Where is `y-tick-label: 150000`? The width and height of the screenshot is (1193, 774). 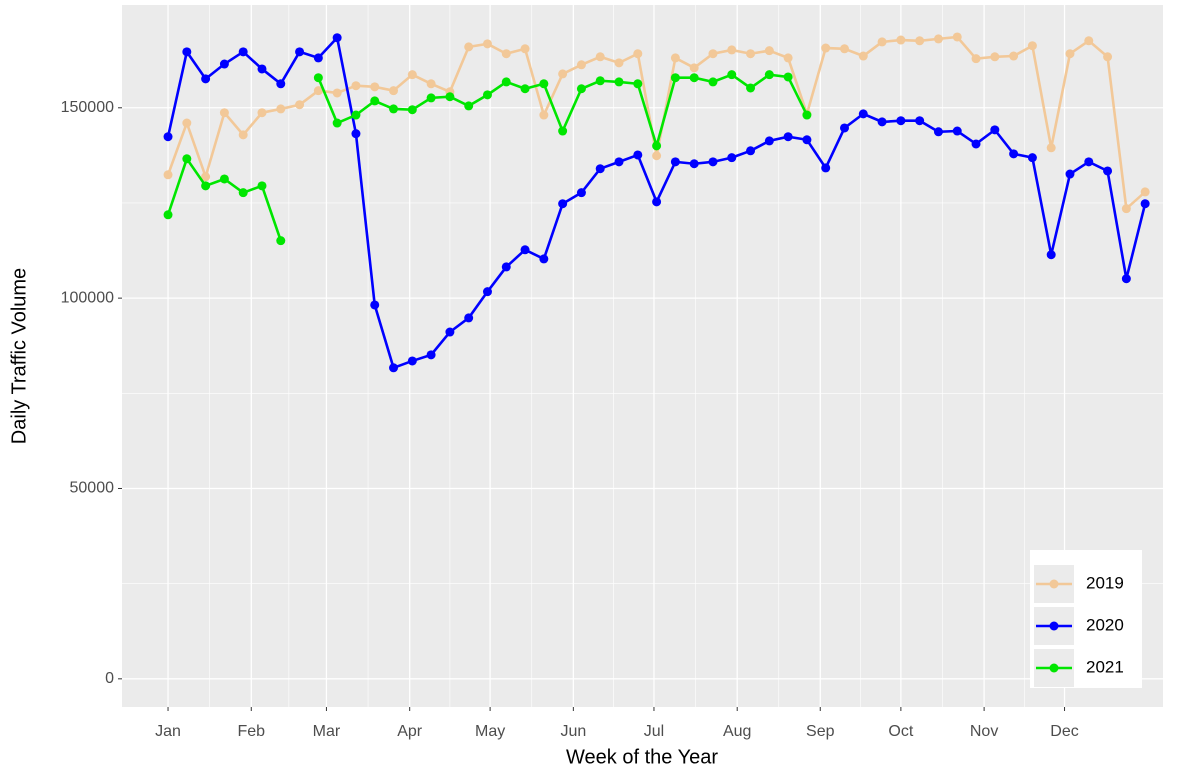
y-tick-label: 150000 is located at coordinates (87, 107).